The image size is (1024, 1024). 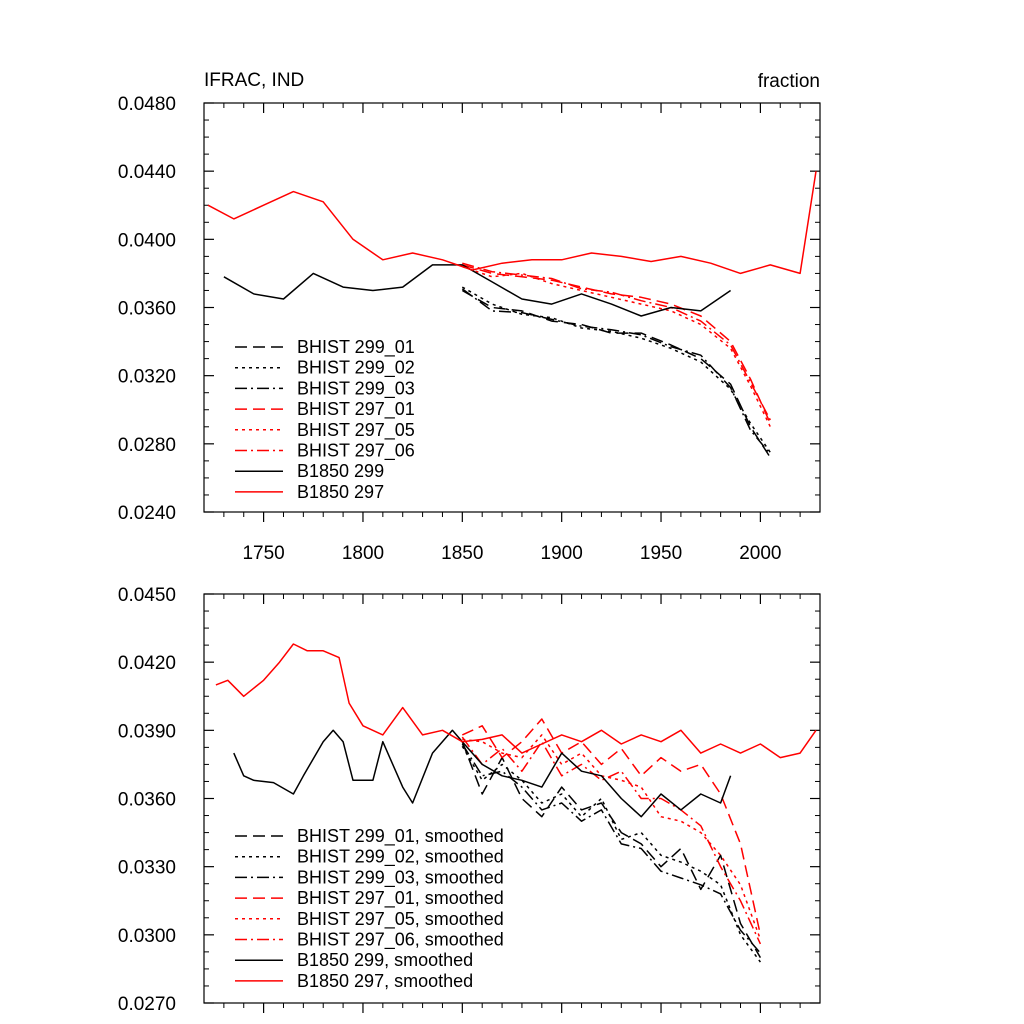 I want to click on legend-label: BHIST 297_06, smoothed, so click(x=400, y=940).